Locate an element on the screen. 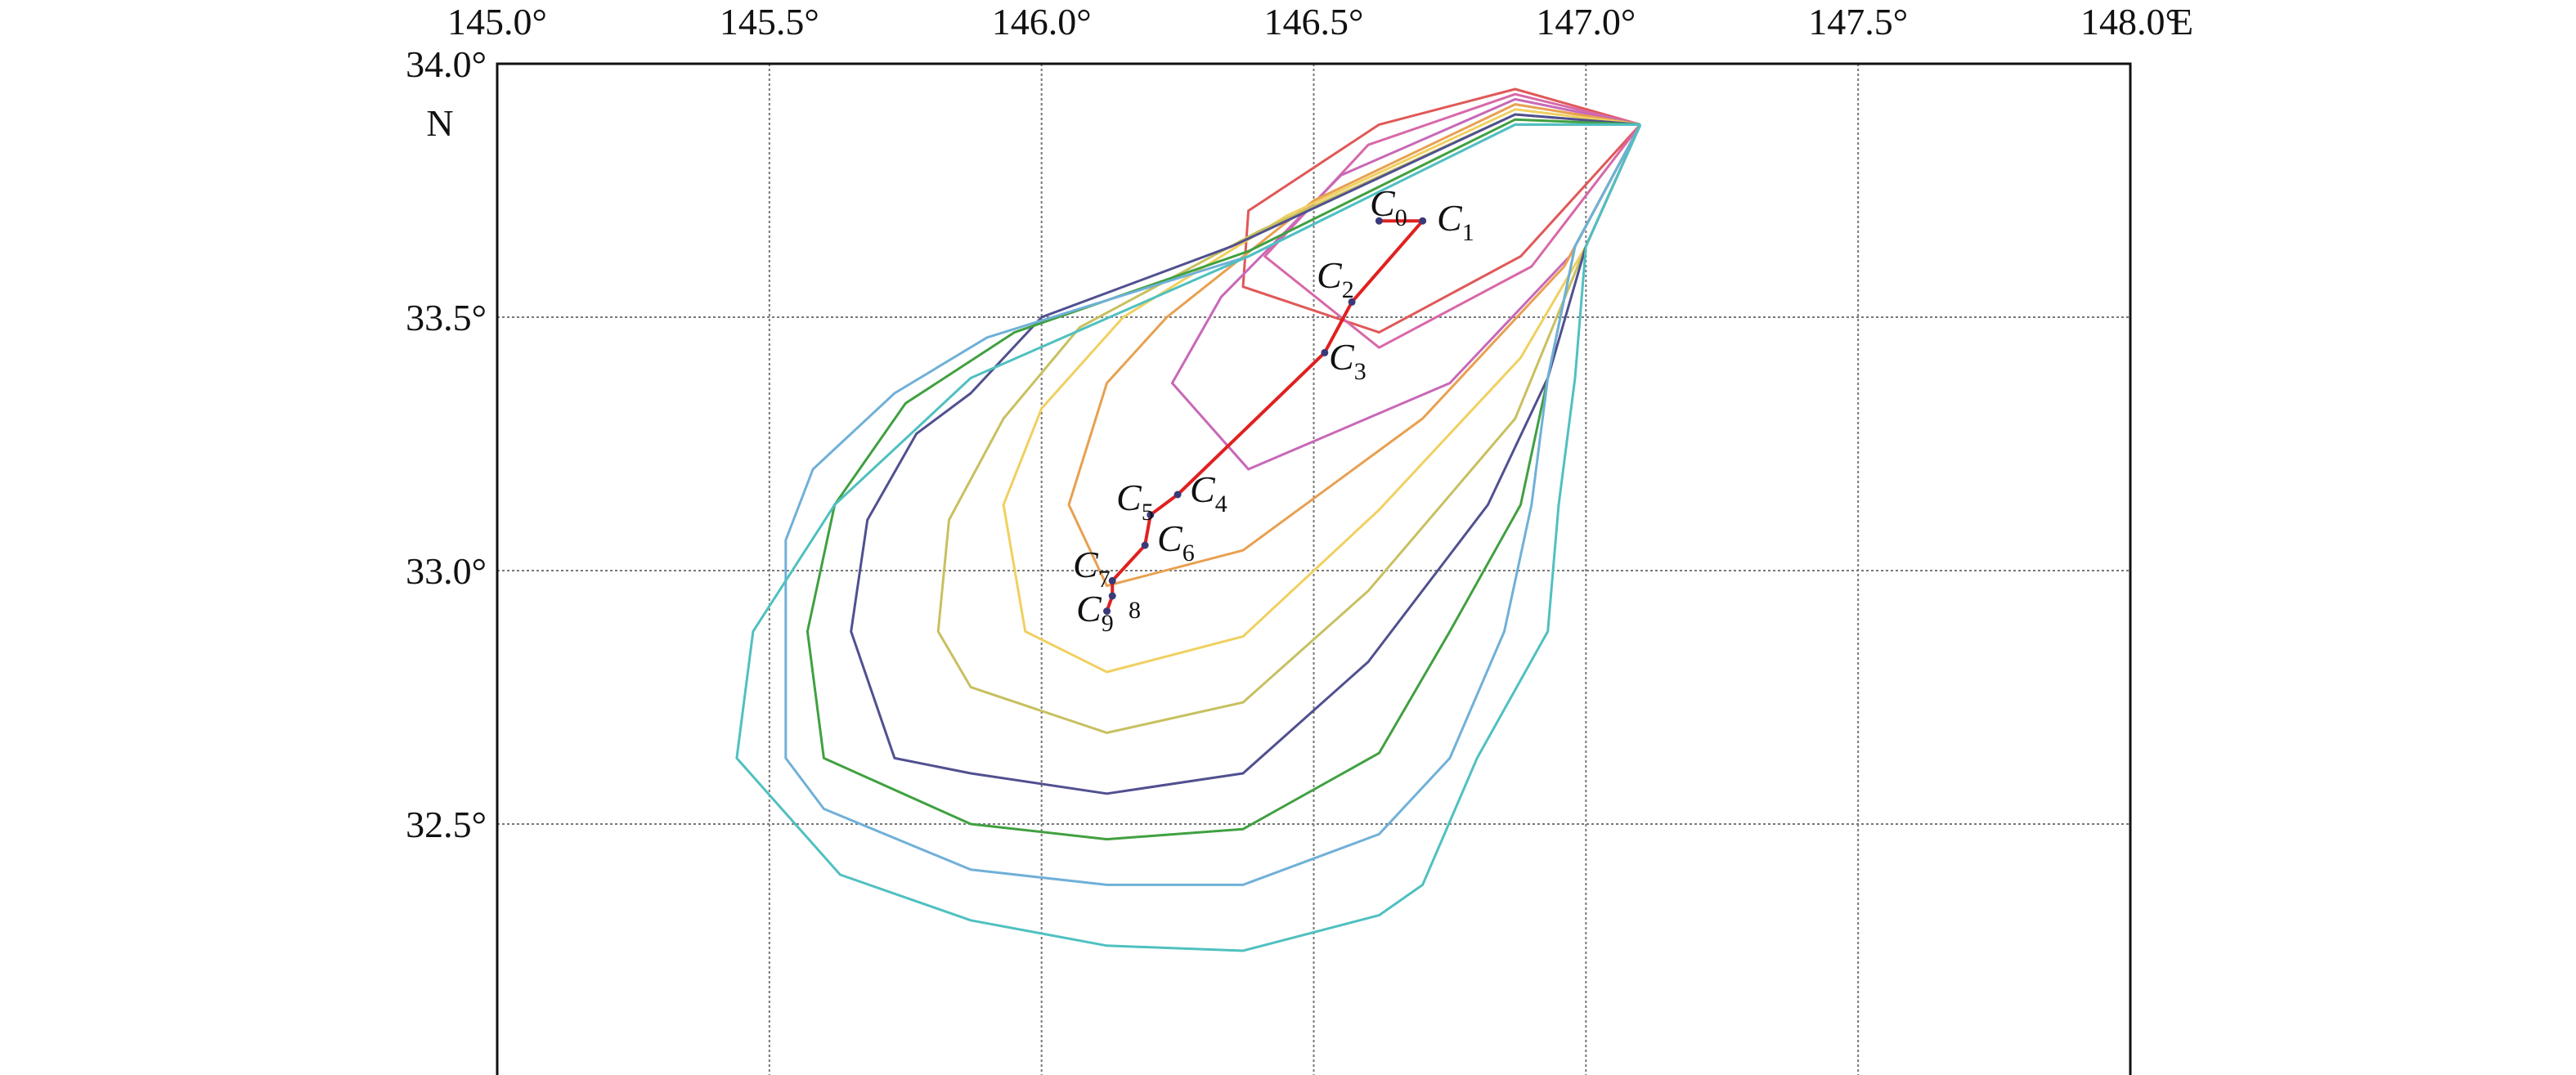 The width and height of the screenshot is (2576, 1075). point-labels: C0 C1 C2 C3 C4 C5 C6 C7 C9 8 is located at coordinates (1274, 409).